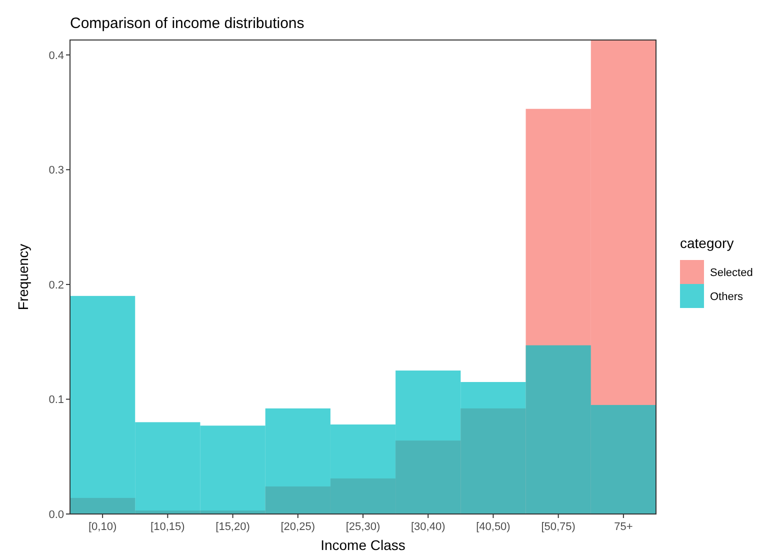  Describe the element at coordinates (23, 277) in the screenshot. I see `y-axis-title: Frequency` at that location.